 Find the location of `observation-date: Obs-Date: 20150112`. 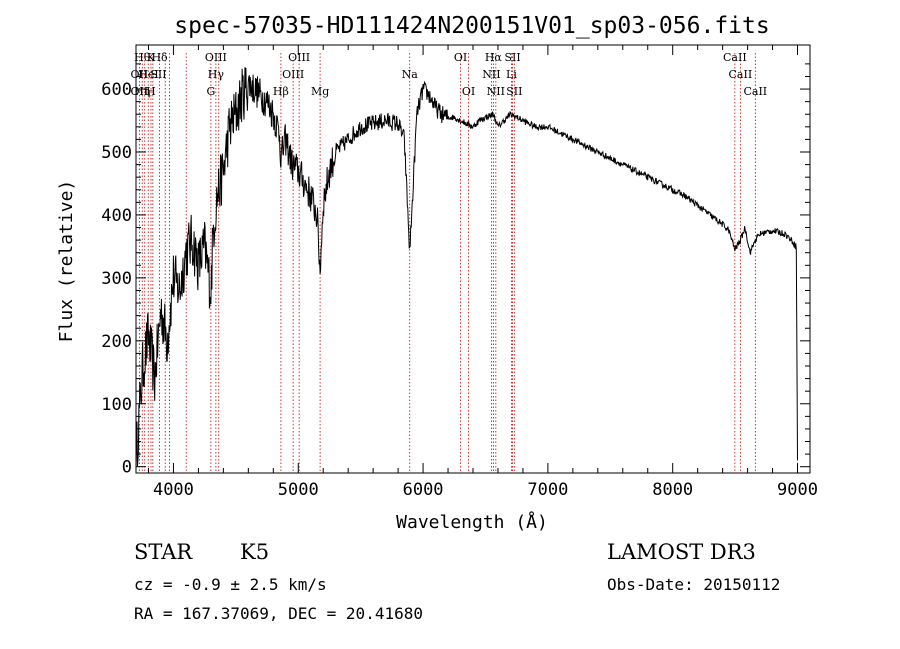

observation-date: Obs-Date: 20150112 is located at coordinates (694, 584).